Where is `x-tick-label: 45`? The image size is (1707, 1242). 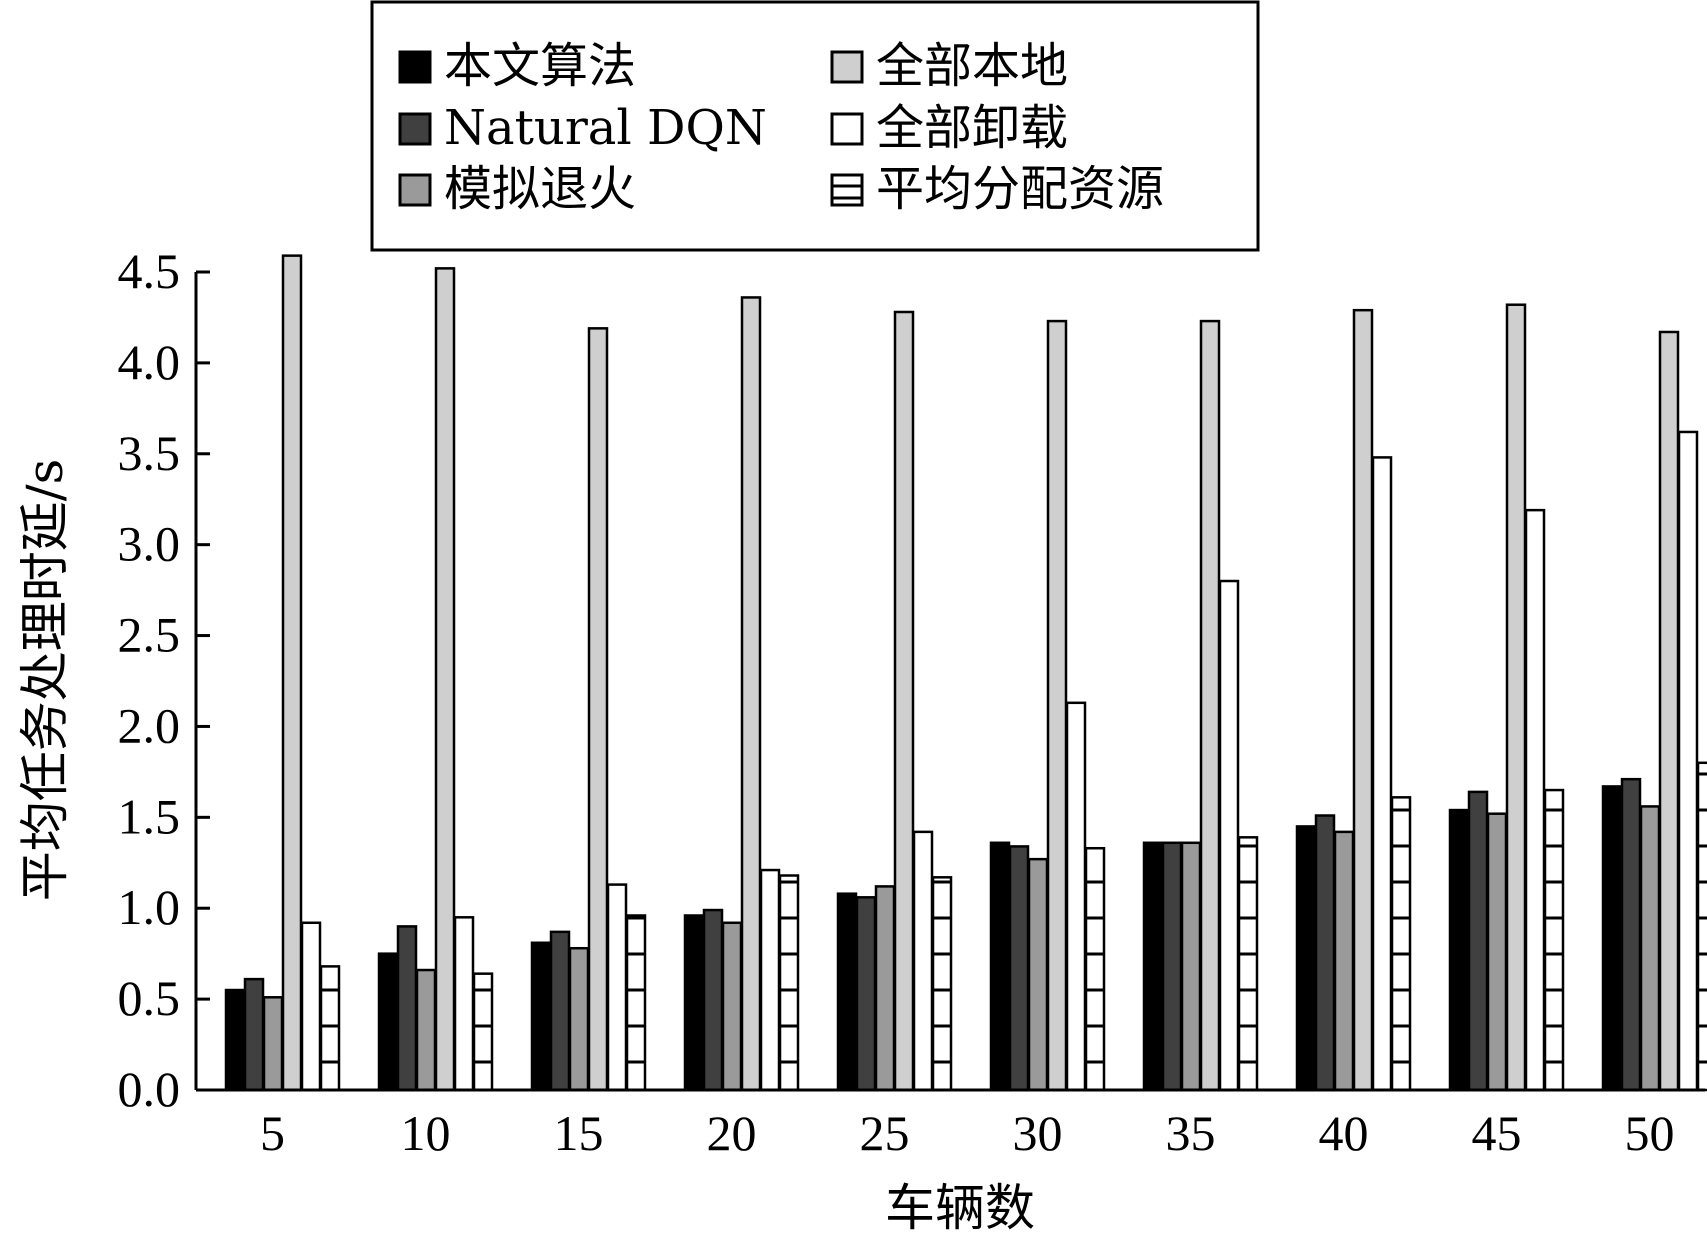 x-tick-label: 45 is located at coordinates (1497, 1133).